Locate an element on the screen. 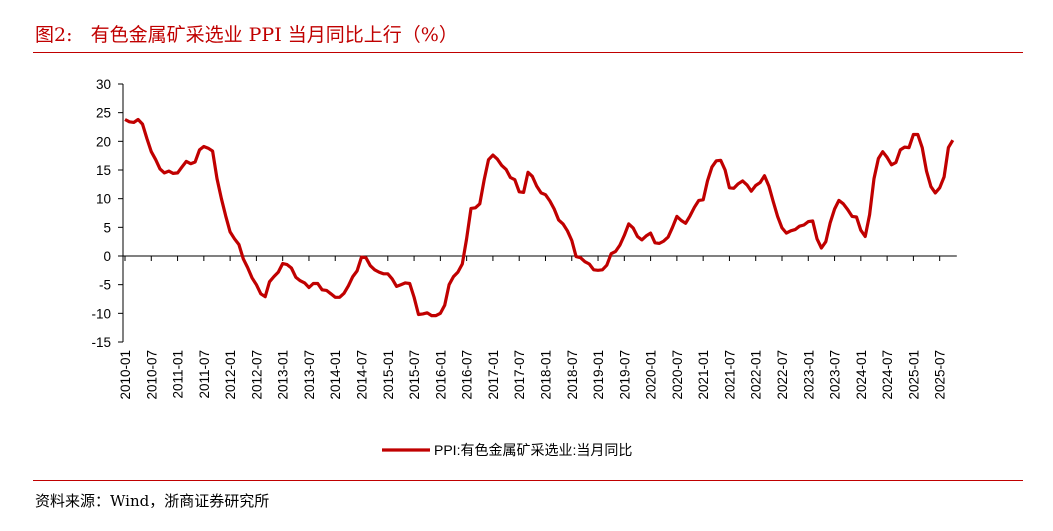  y-tick-label: 10 is located at coordinates (103, 199).